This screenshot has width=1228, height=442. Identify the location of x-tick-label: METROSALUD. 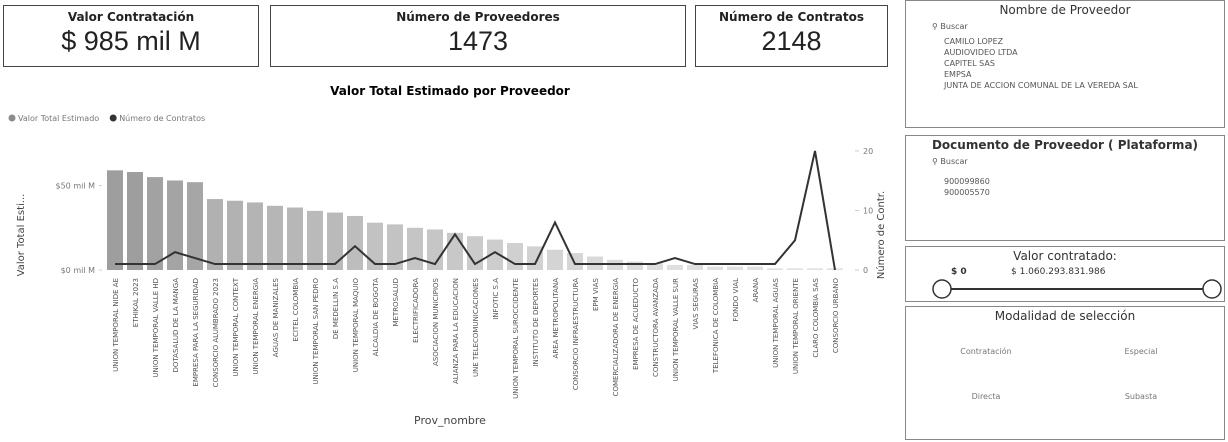
(396, 302).